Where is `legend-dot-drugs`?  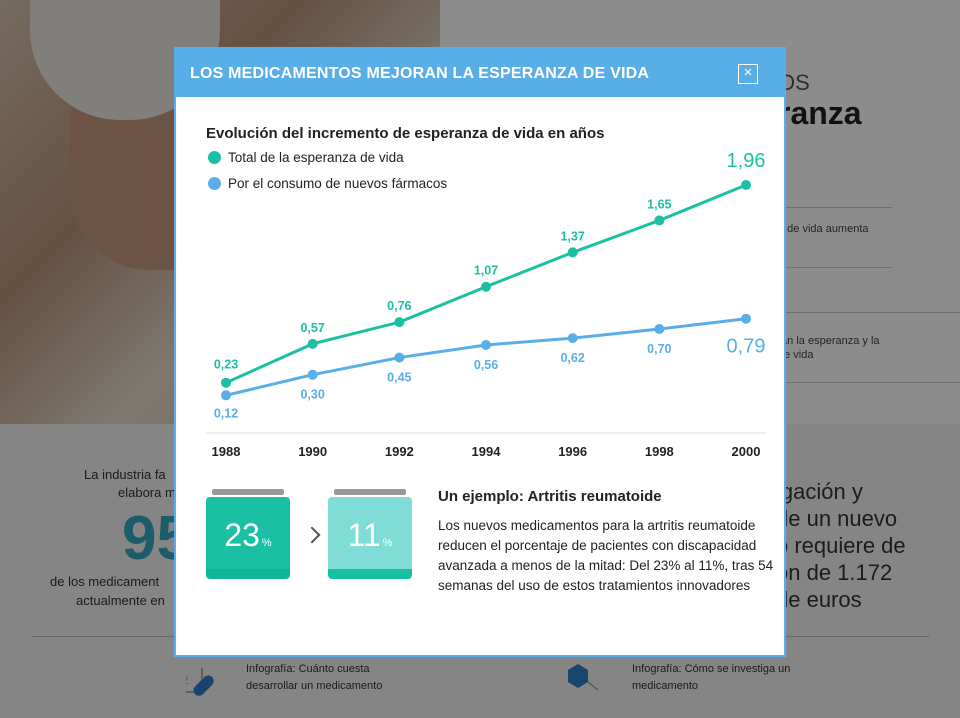
legend-dot-drugs is located at coordinates (214, 183).